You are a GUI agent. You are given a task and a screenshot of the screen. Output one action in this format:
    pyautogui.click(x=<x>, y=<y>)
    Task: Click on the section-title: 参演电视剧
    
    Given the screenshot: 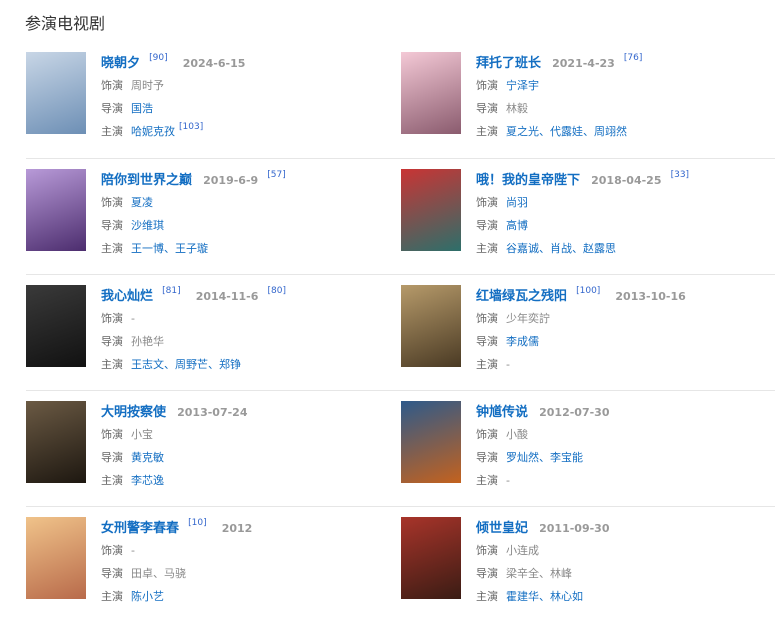 What is the action you would take?
    pyautogui.click(x=65, y=23)
    